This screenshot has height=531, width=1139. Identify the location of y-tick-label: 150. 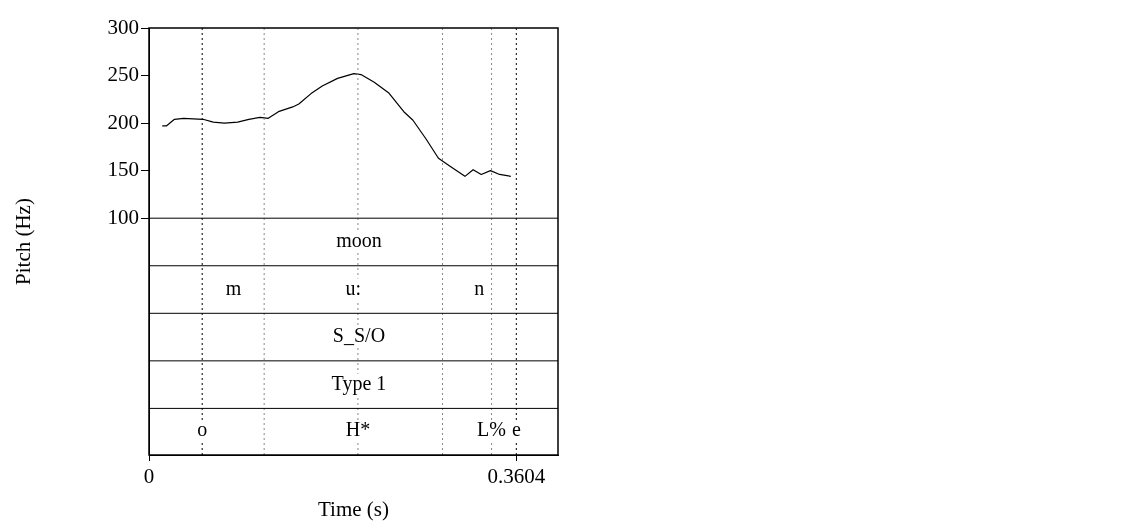
(123, 169).